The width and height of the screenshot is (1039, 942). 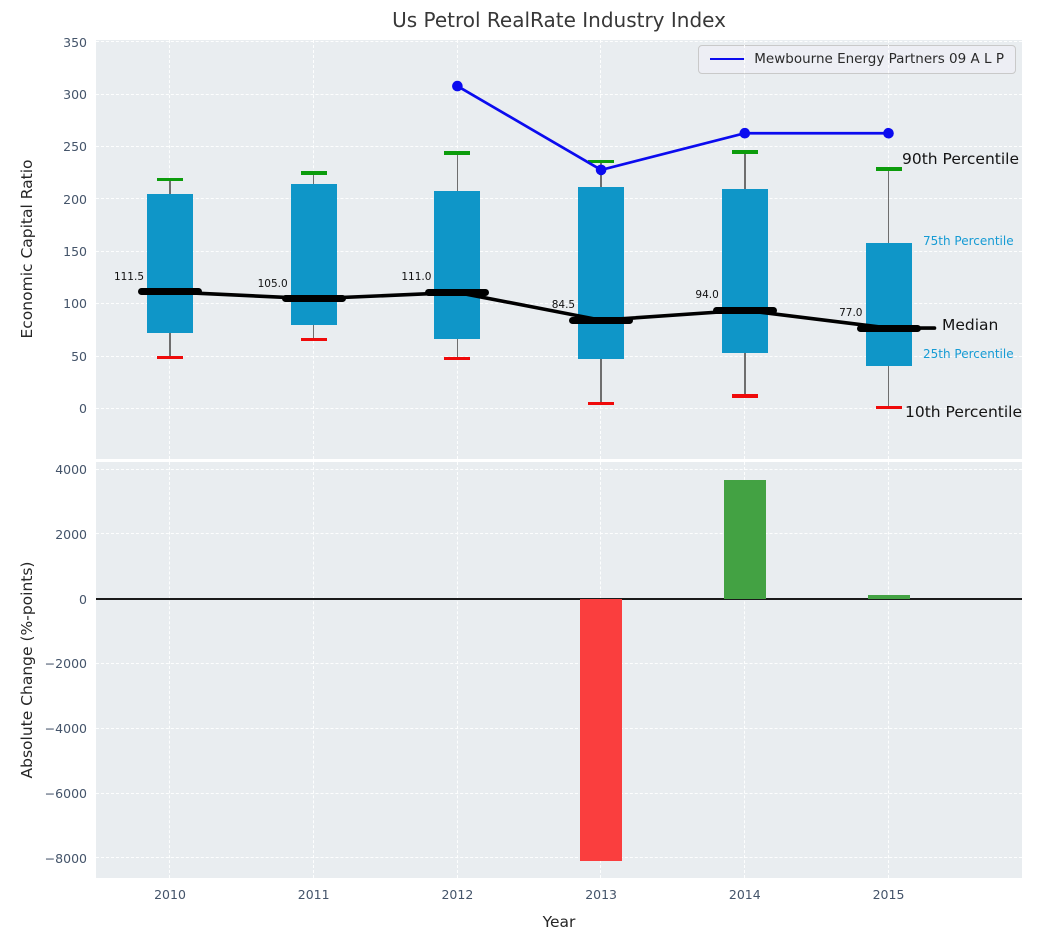 What do you see at coordinates (707, 295) in the screenshot?
I see `median-value-label-2014: 94.0` at bounding box center [707, 295].